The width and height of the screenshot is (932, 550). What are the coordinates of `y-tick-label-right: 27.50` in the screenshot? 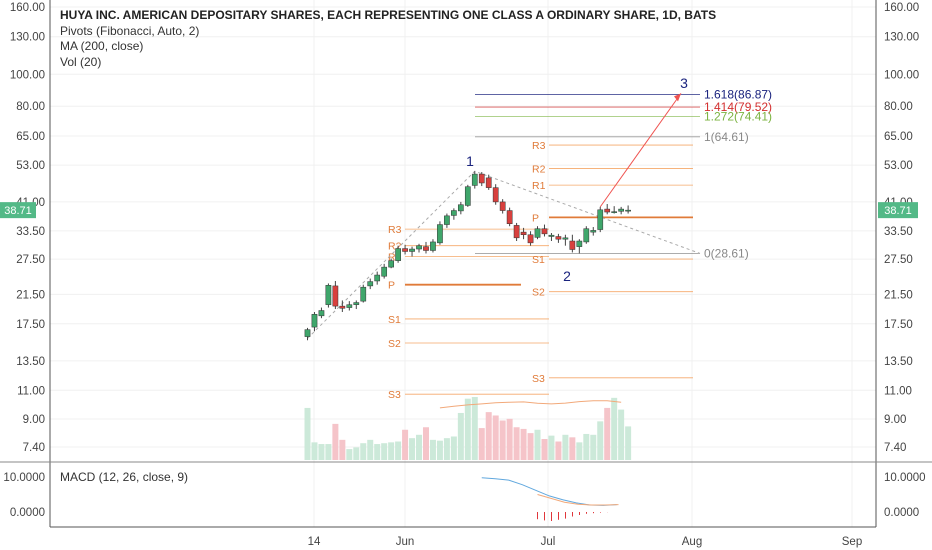 It's located at (898, 260).